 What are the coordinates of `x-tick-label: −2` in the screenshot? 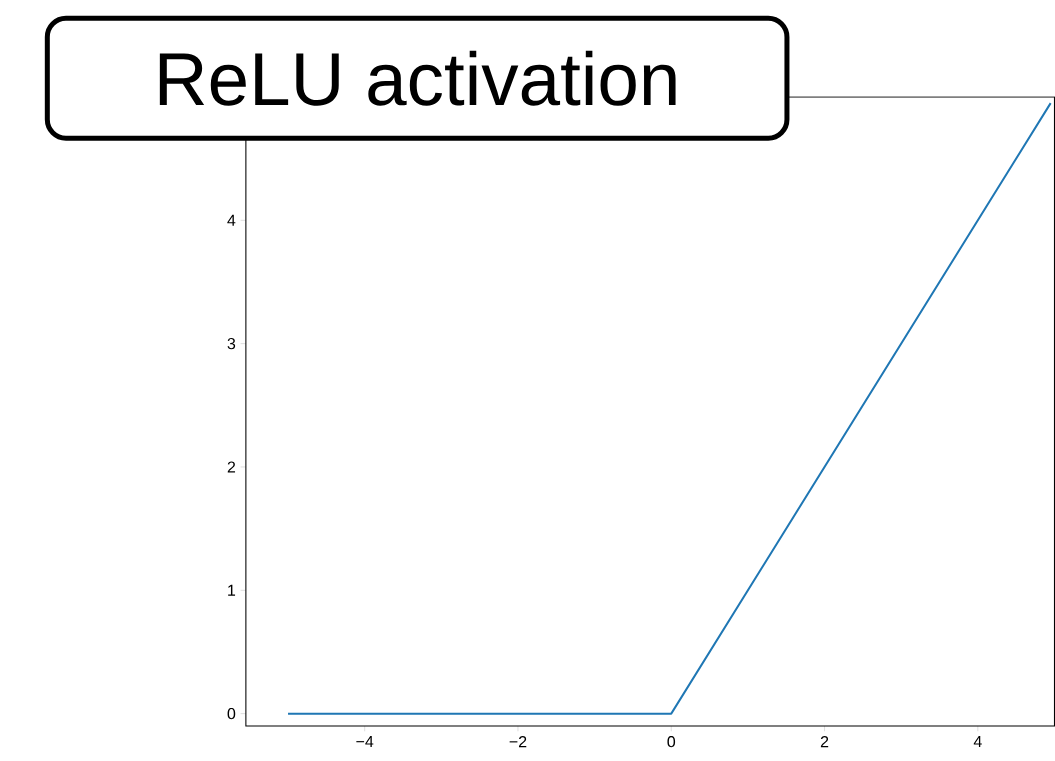 It's located at (518, 742).